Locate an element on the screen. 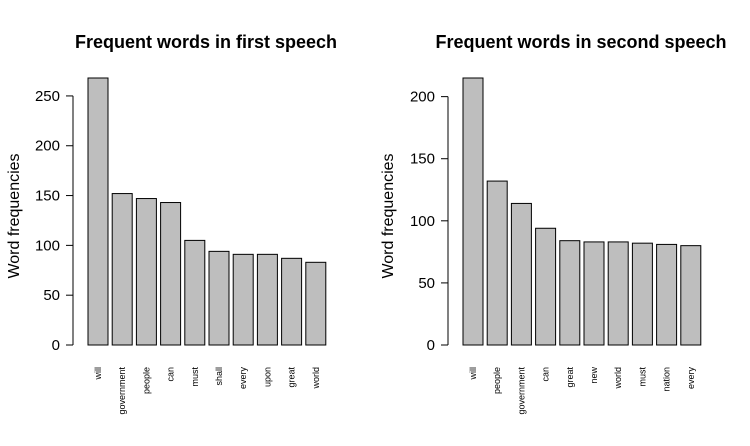 The height and width of the screenshot is (446, 750). x-tick-label: shall is located at coordinates (219, 376).